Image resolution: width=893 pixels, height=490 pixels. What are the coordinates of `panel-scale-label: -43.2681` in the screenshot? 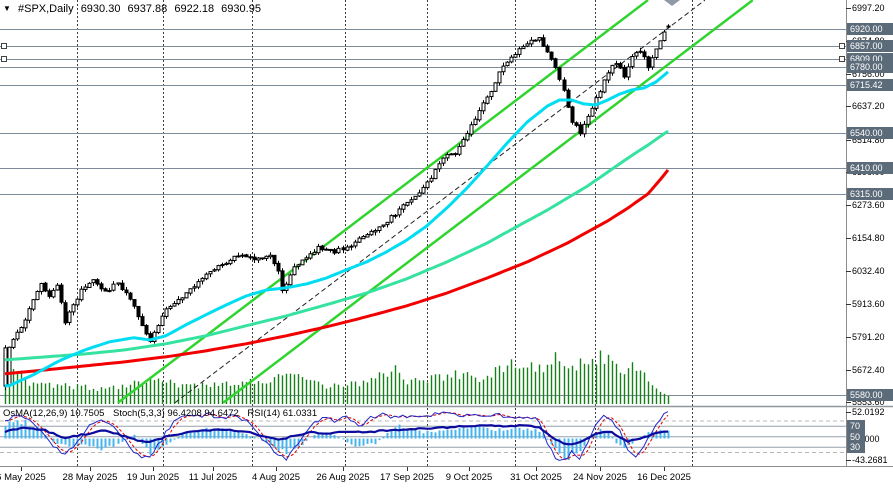 It's located at (870, 460).